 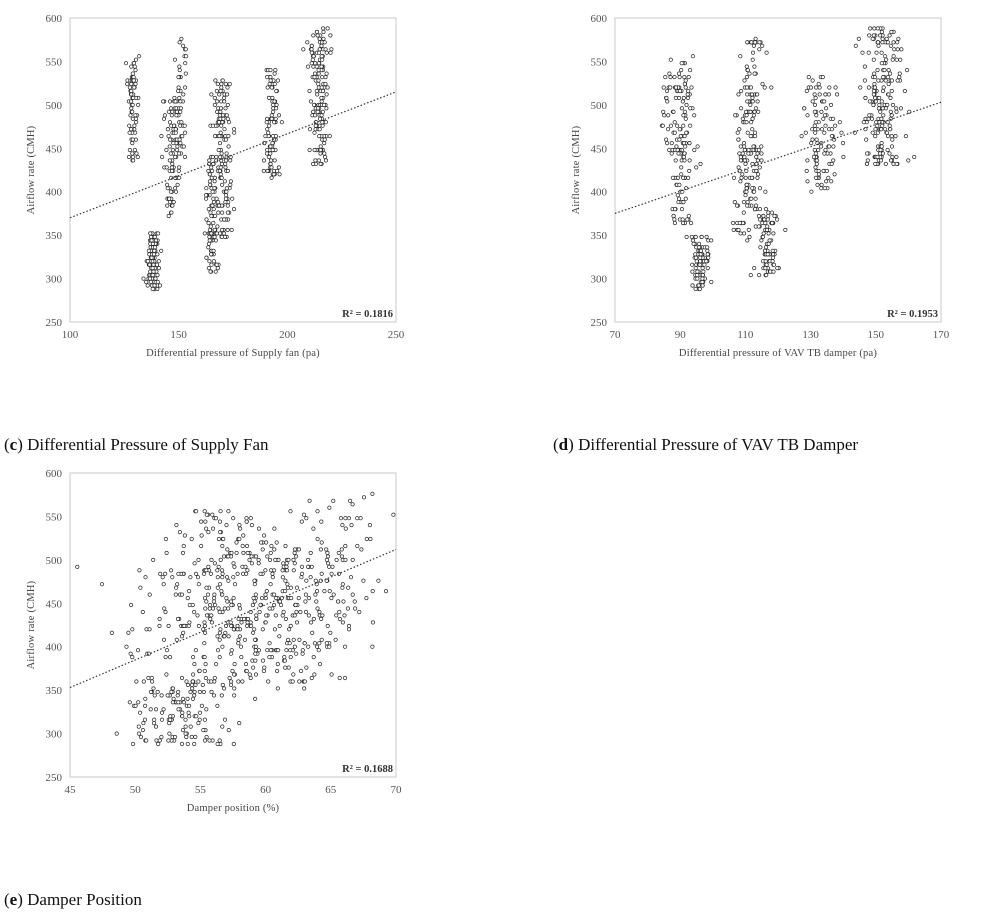 What do you see at coordinates (233, 155) in the screenshot?
I see `trendline` at bounding box center [233, 155].